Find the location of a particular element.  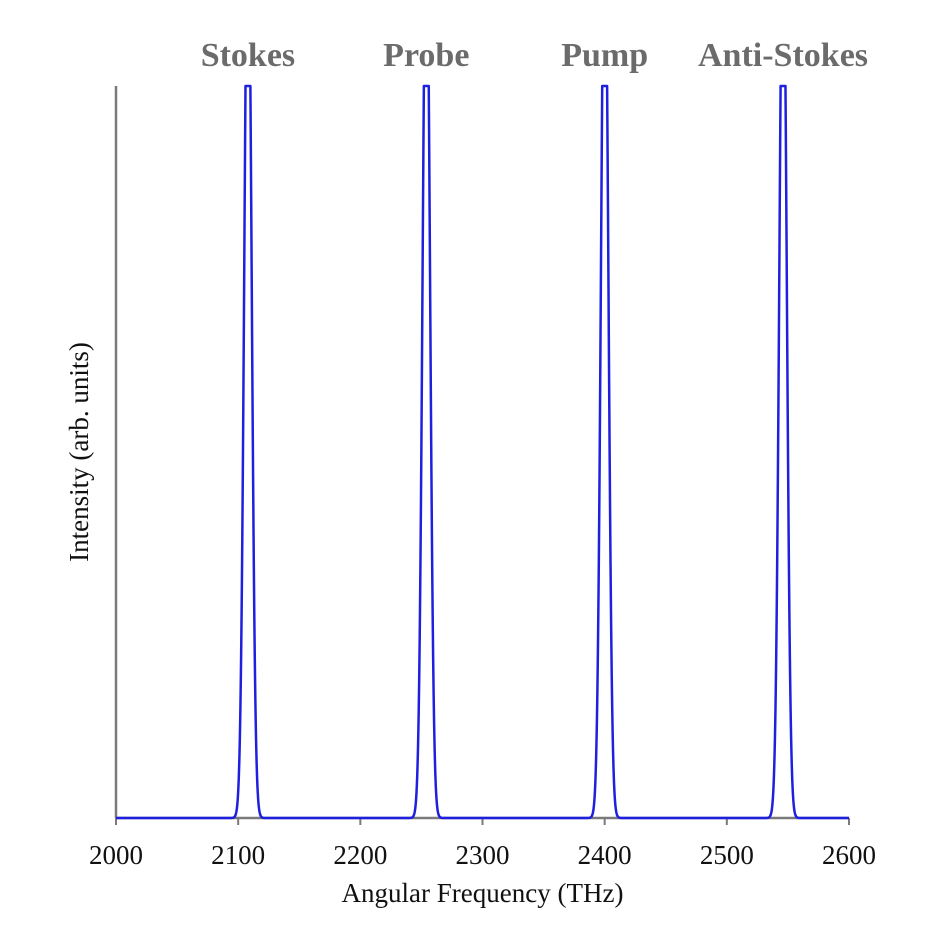

x-tick-label: 2200 is located at coordinates (360, 855).